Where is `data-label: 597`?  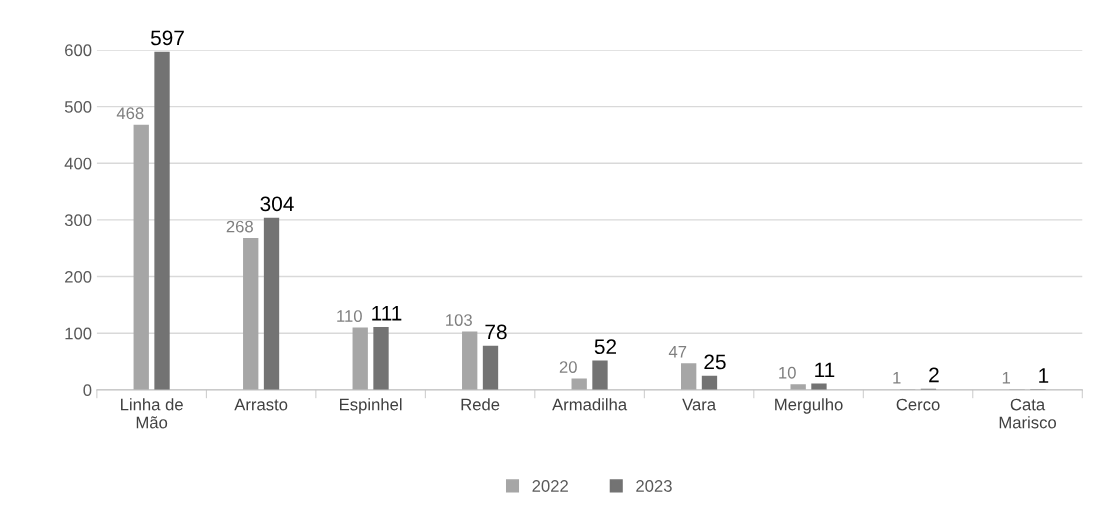
data-label: 597 is located at coordinates (167, 38).